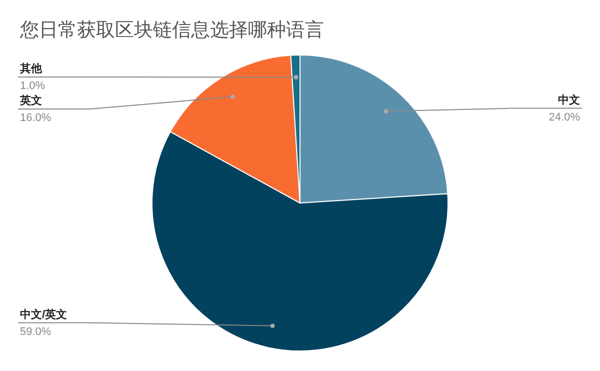 This screenshot has height=371, width=600. I want to click on data-label: 1.0%, so click(33, 86).